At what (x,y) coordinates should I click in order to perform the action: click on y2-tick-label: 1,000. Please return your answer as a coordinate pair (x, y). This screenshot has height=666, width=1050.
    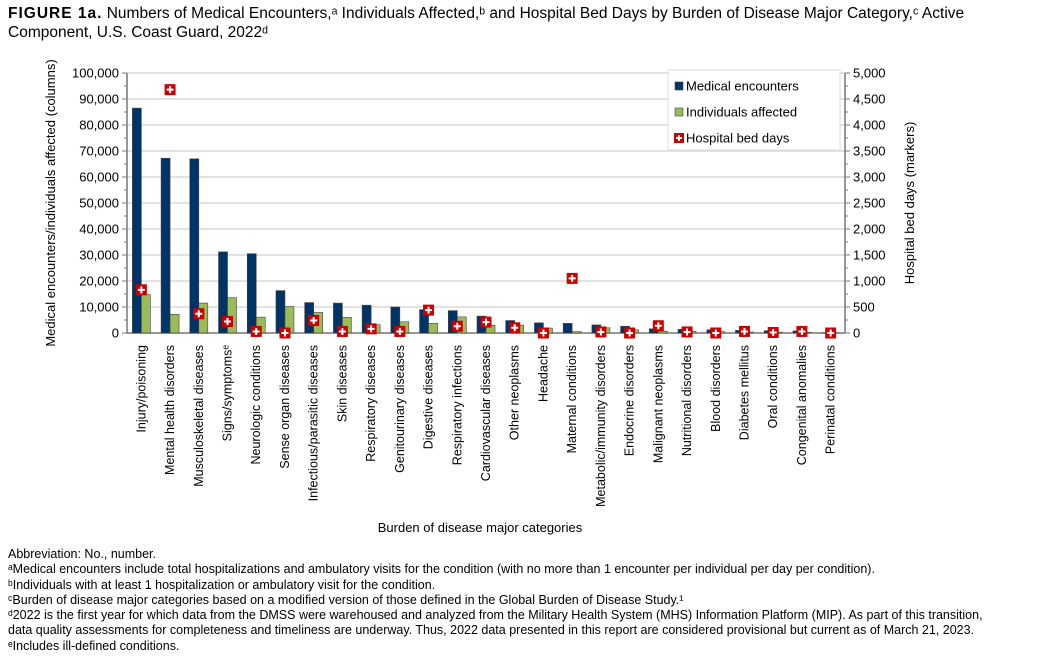
    Looking at the image, I should click on (869, 281).